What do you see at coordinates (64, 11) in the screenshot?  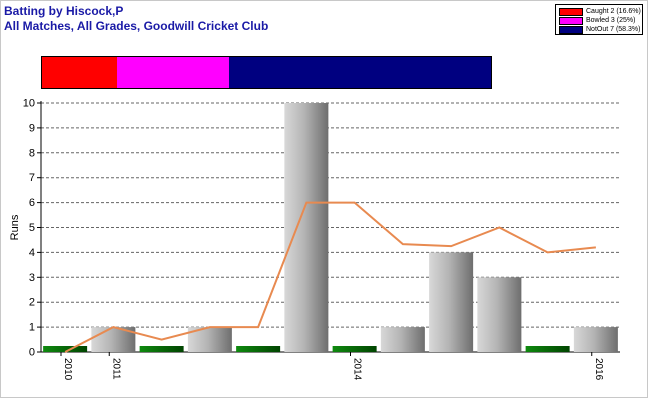 I see `chart-title: Batting by Hiscock,P` at bounding box center [64, 11].